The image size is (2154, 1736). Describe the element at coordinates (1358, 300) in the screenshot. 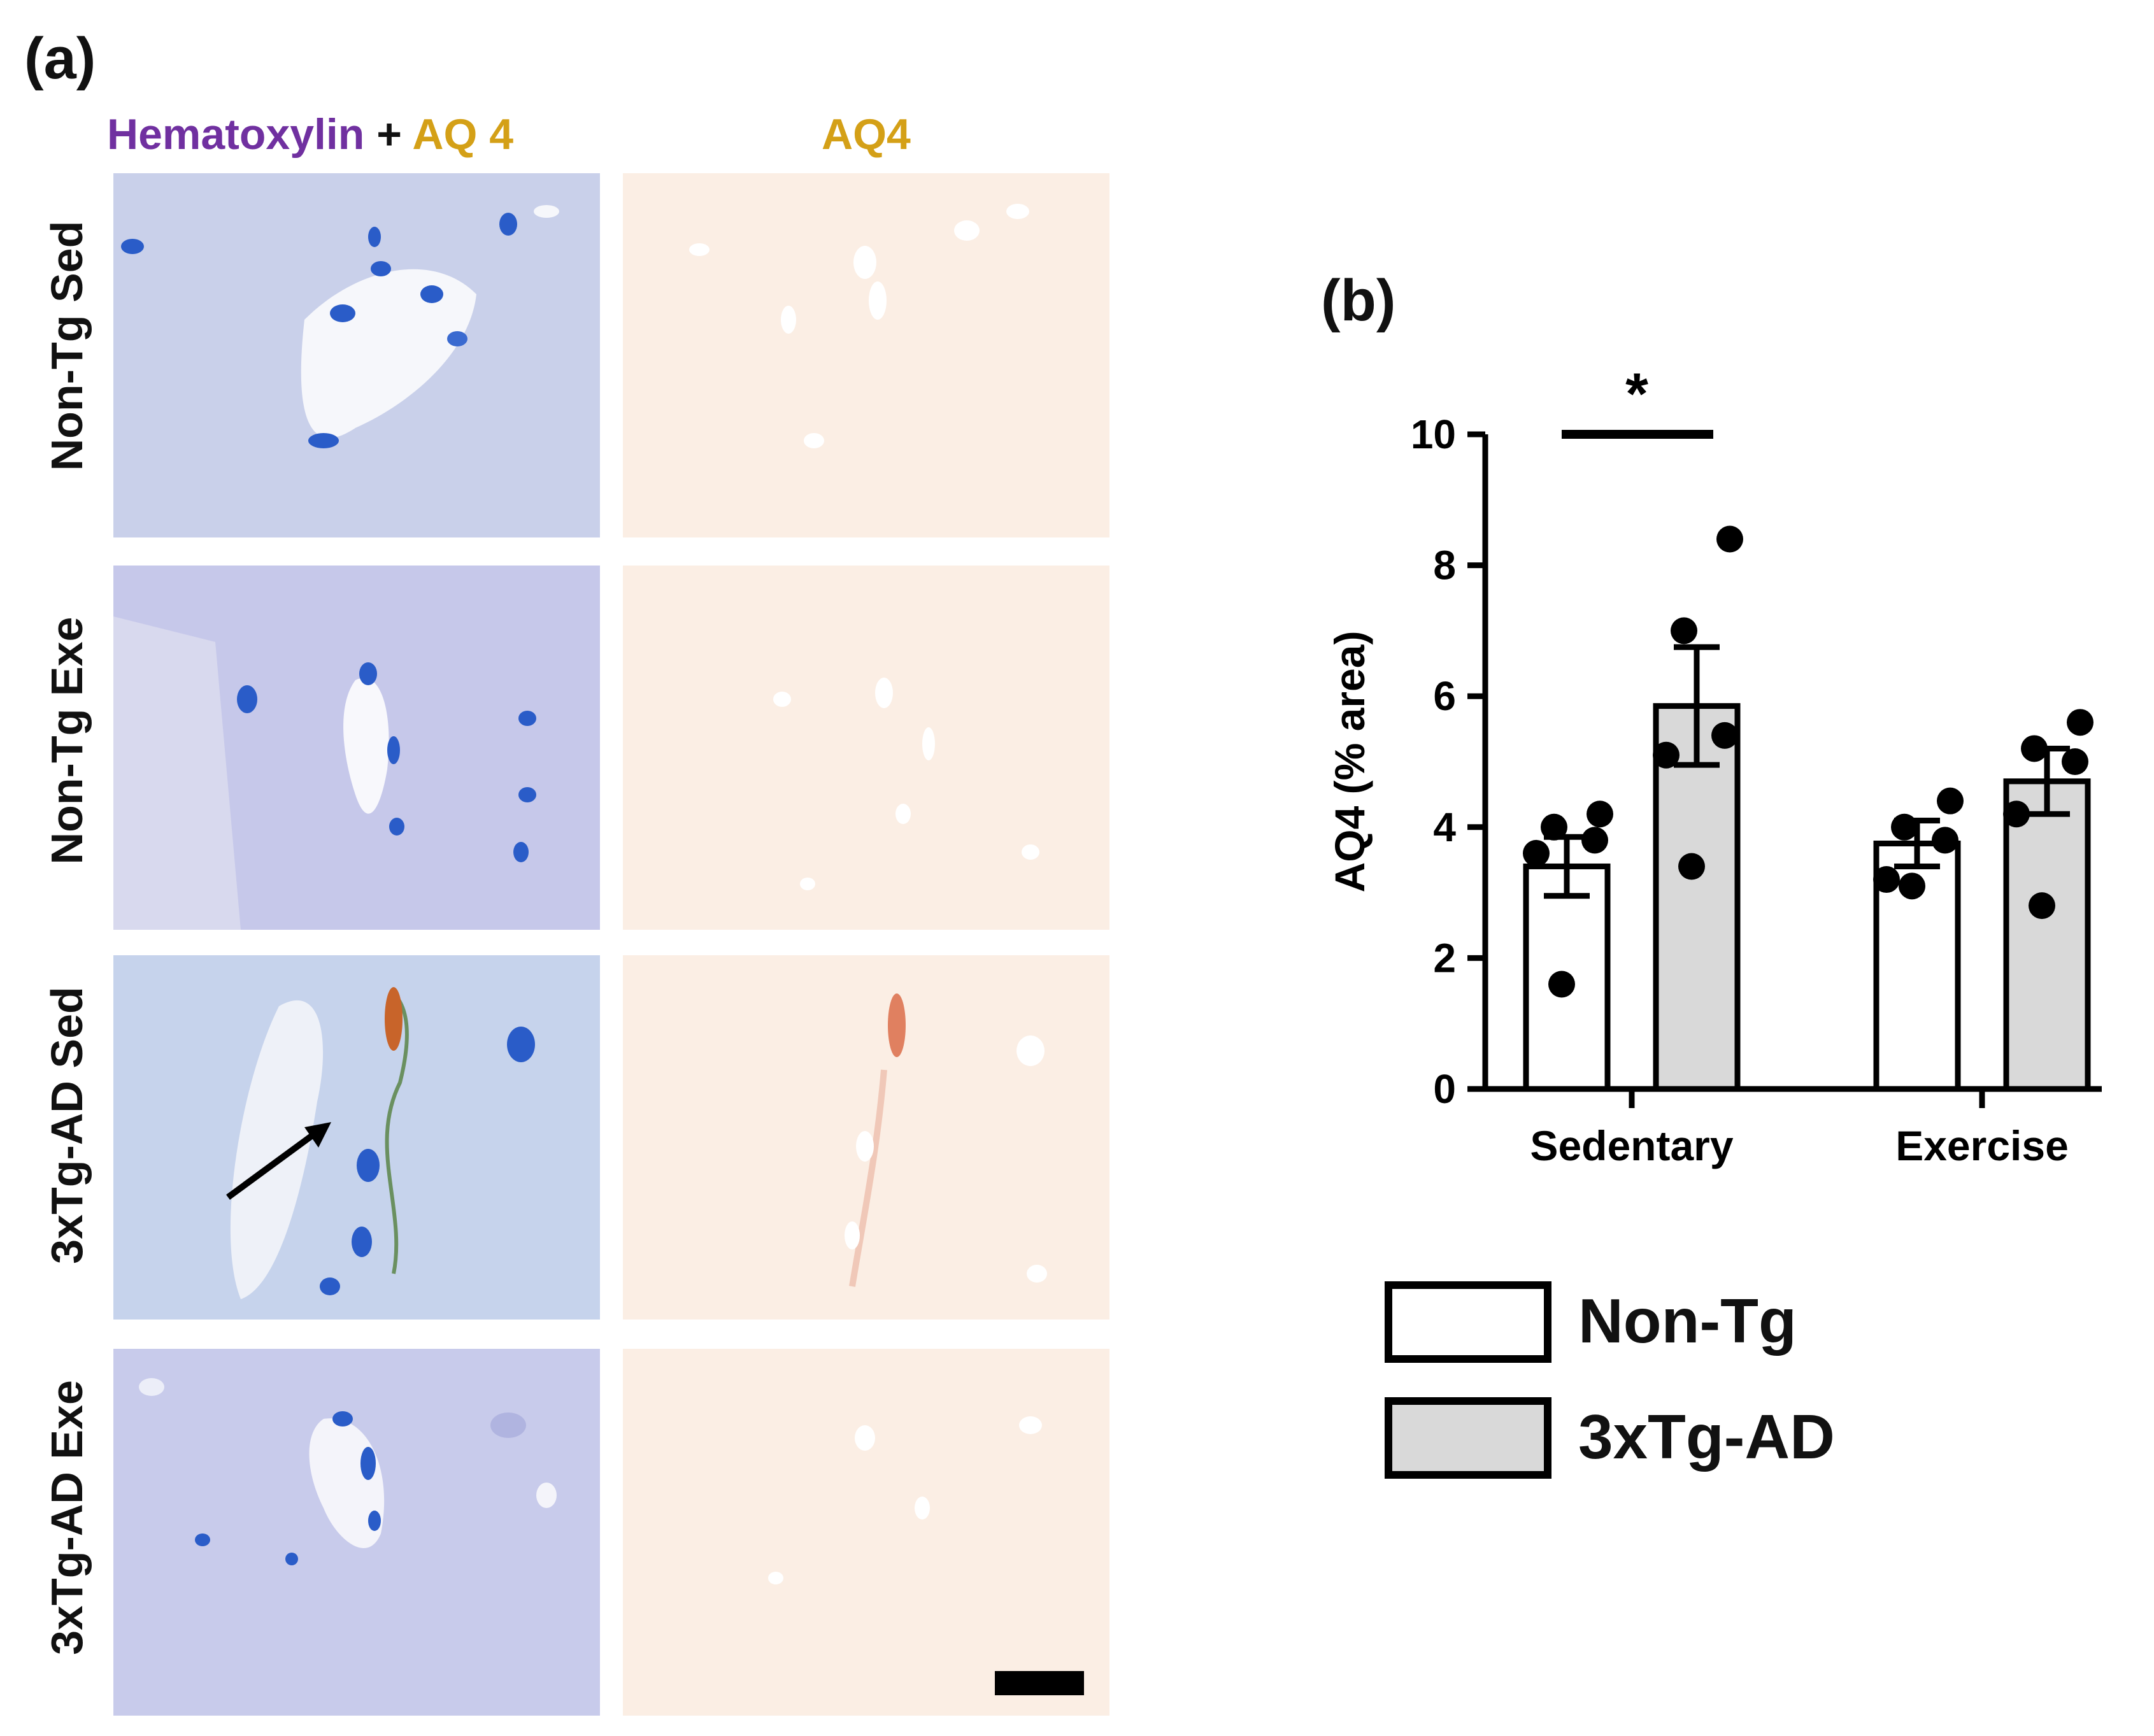

I see `panel-b-label: (b)` at that location.